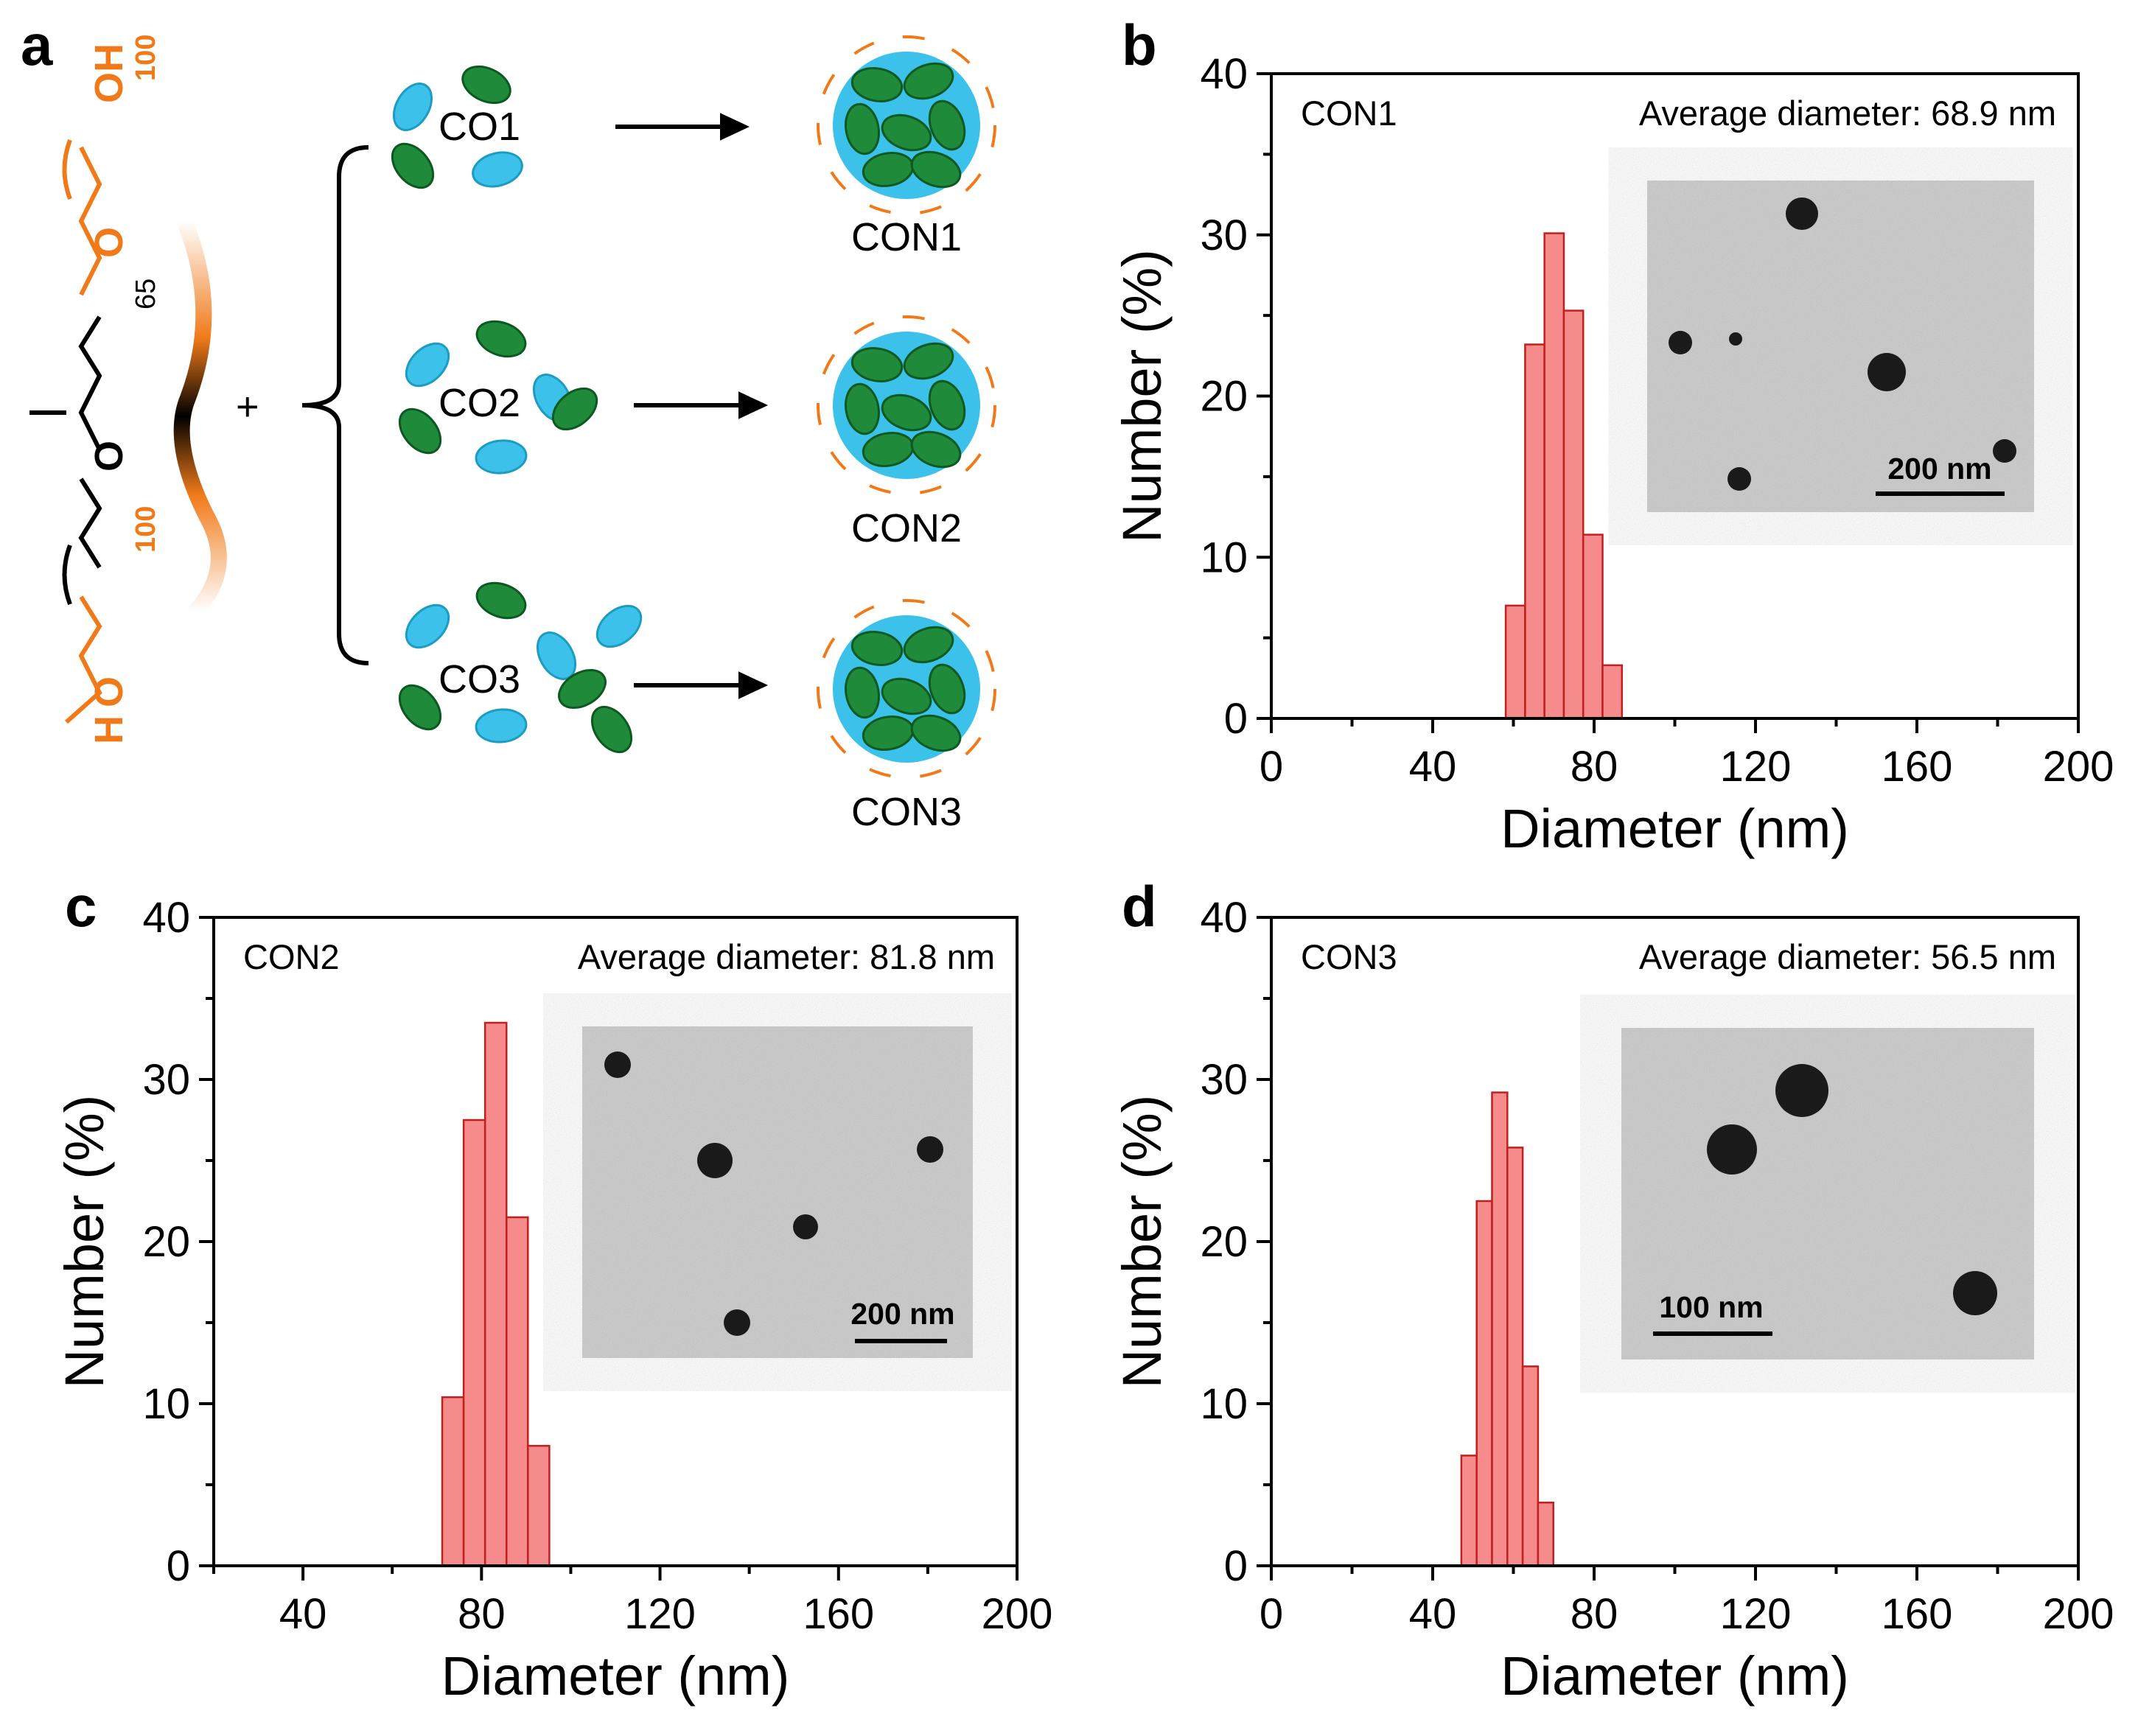 Image resolution: width=2138 pixels, height=1736 pixels. Describe the element at coordinates (1349, 114) in the screenshot. I see `sample-name: CON1` at that location.